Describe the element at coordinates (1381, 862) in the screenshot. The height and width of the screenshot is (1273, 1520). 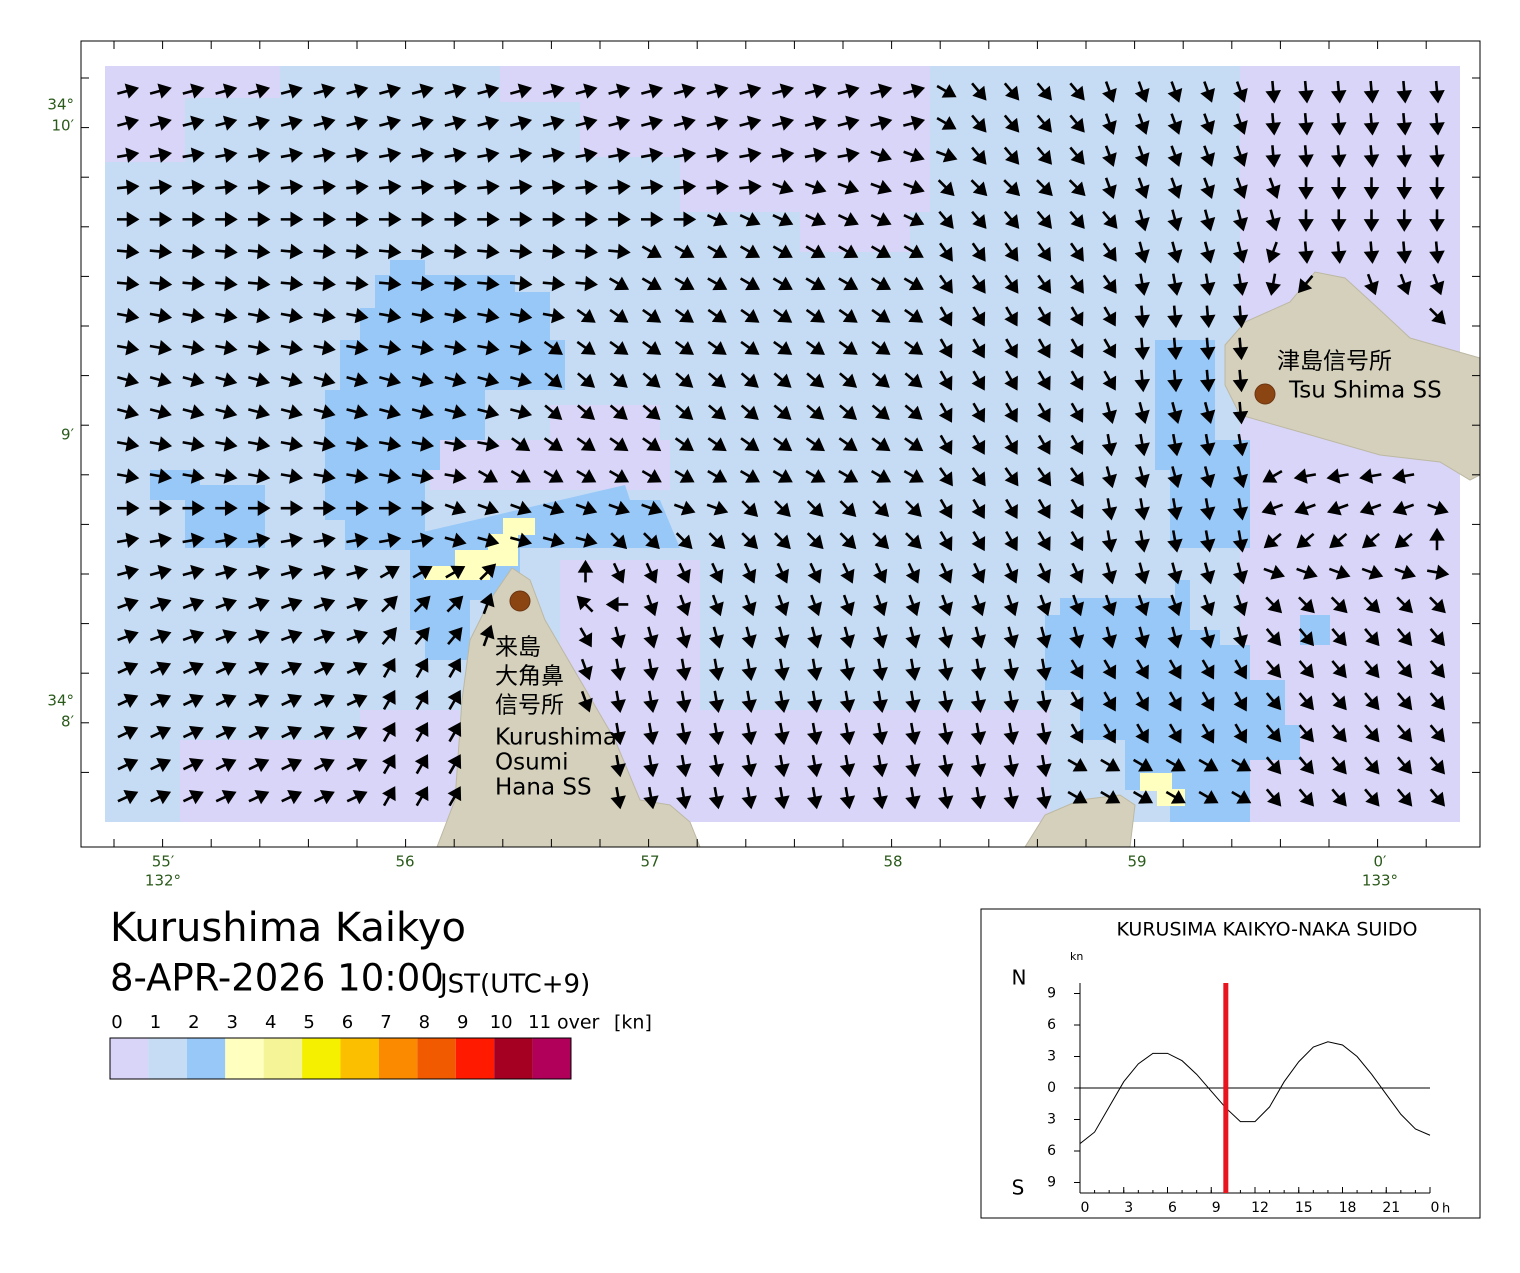
I see `lon-label: 0′` at that location.